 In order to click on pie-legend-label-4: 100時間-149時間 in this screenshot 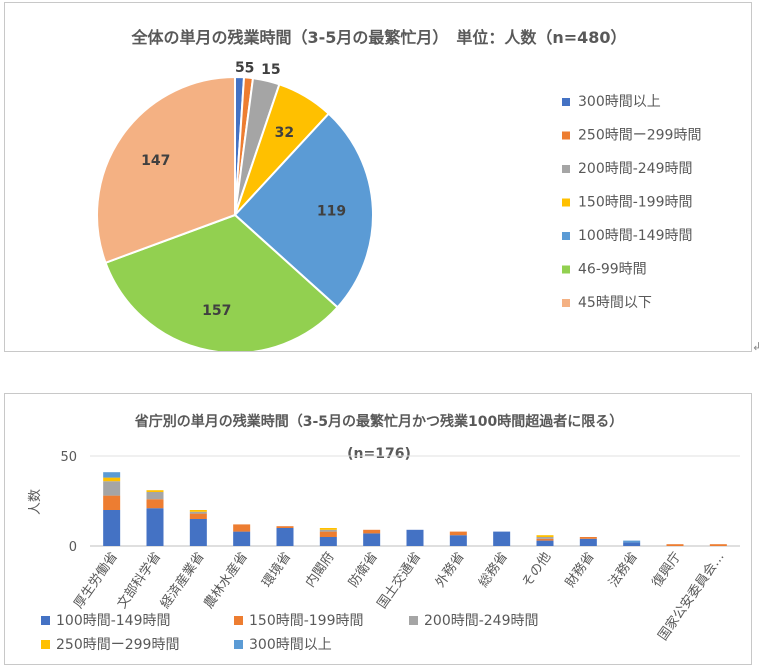, I will do `click(635, 236)`.